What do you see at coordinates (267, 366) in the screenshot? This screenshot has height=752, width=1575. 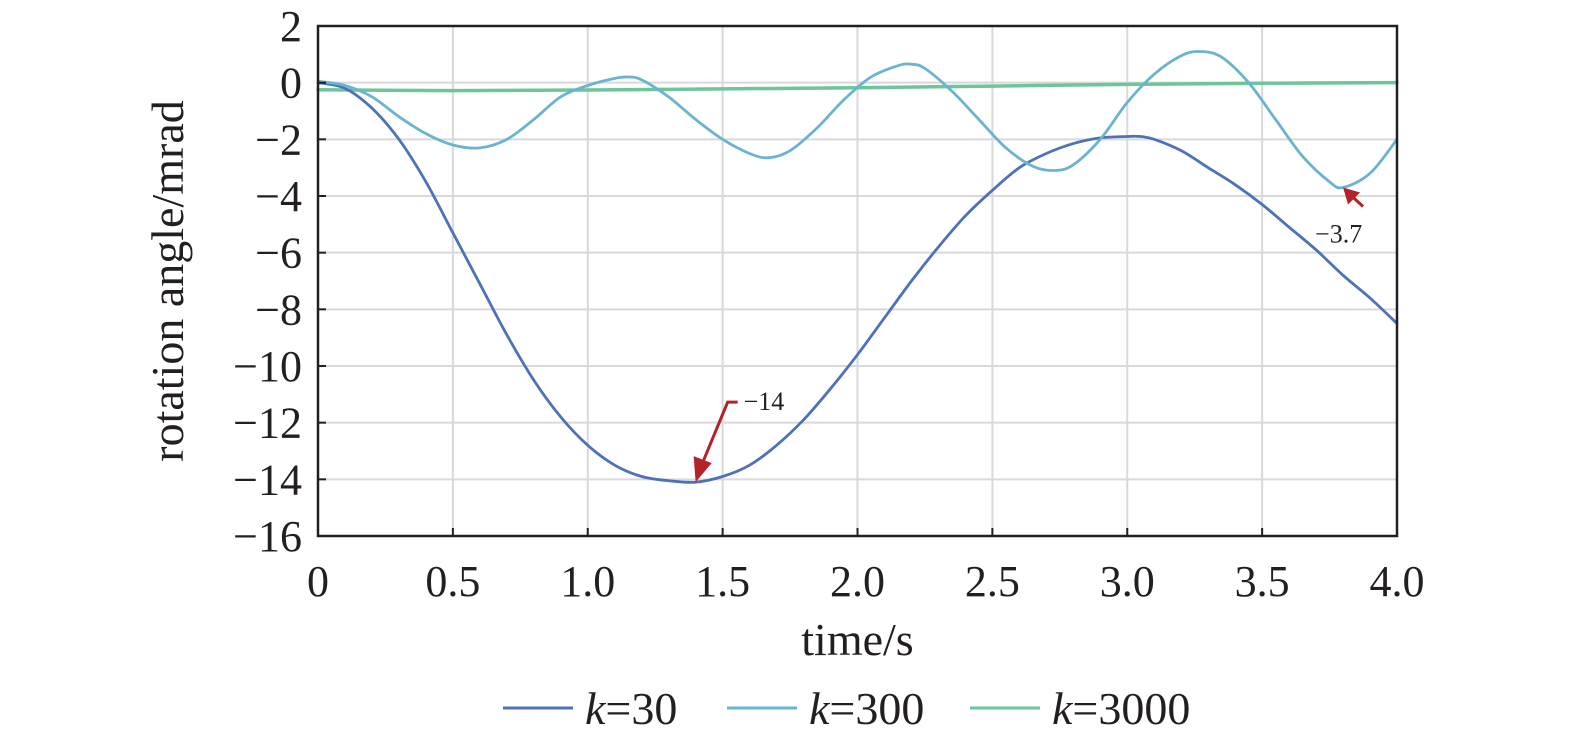 I see `y-tick-label: −10` at bounding box center [267, 366].